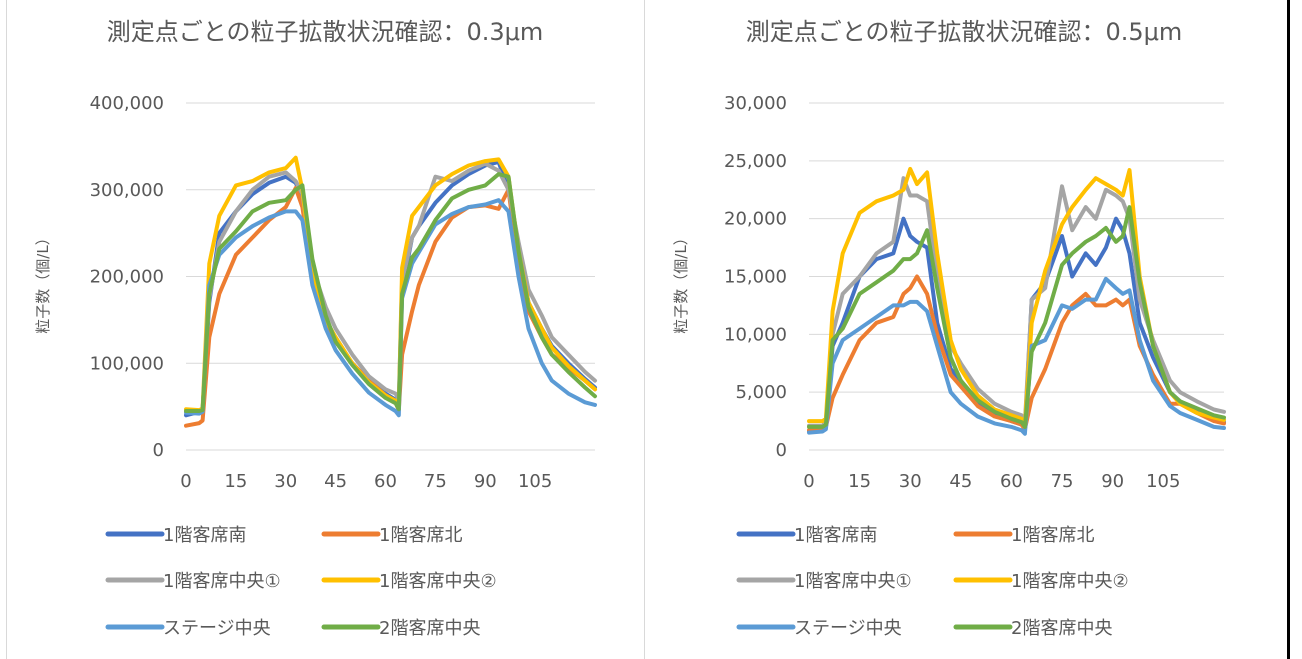 The height and width of the screenshot is (659, 1302). What do you see at coordinates (644, 329) in the screenshot?
I see `panel-divider` at bounding box center [644, 329].